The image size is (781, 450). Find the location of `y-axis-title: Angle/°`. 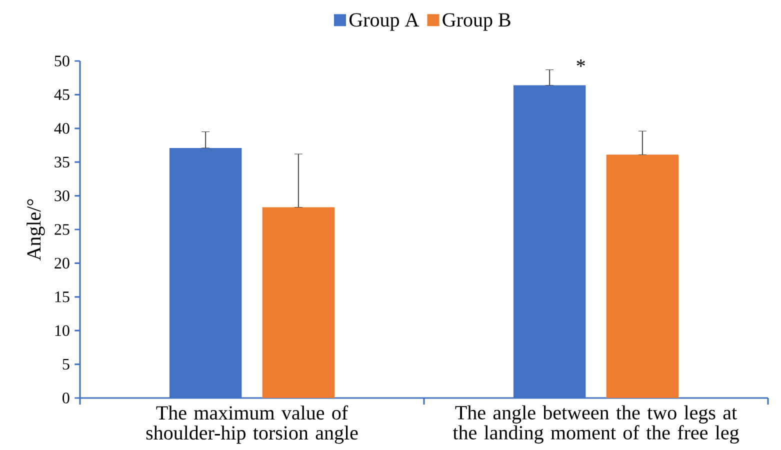

y-axis-title: Angle/° is located at coordinates (35, 230).